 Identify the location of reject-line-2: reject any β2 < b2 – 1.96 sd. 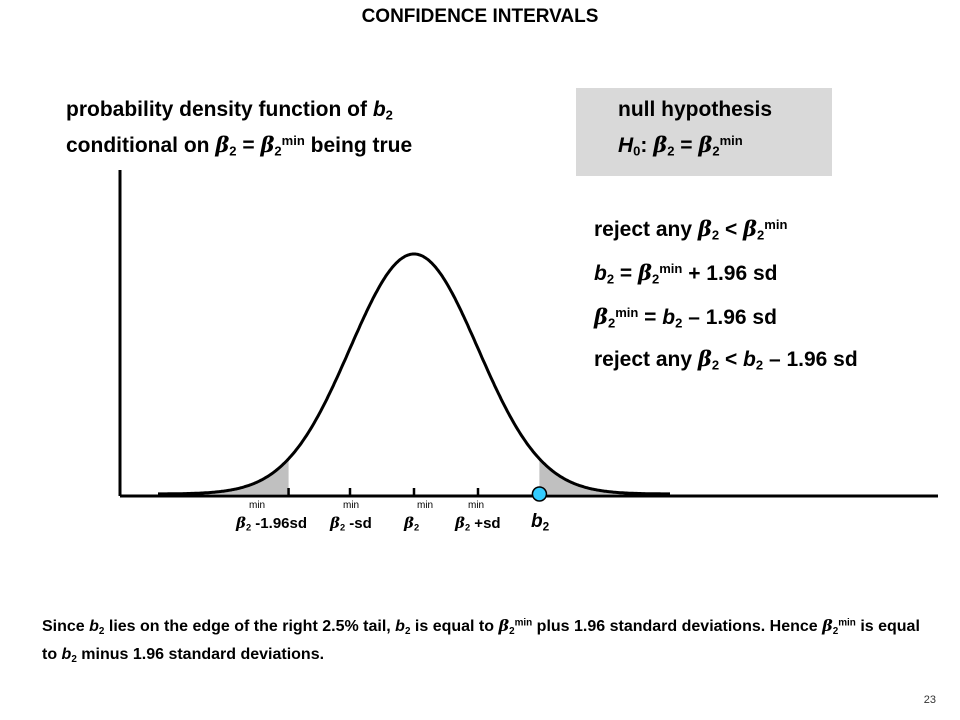
(726, 359).